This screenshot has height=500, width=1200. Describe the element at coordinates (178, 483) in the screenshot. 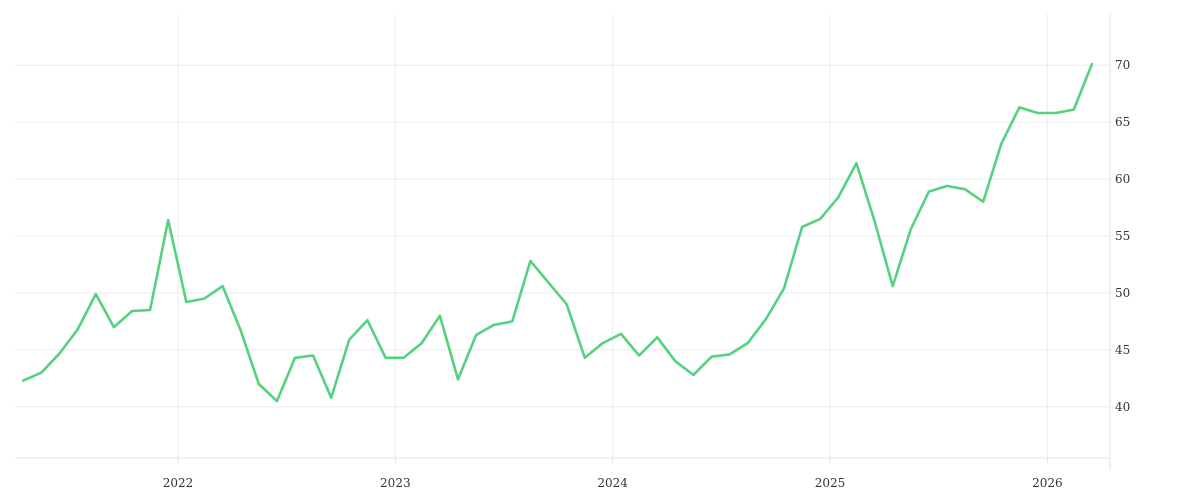

I see `x-tick-label: 2022` at that location.